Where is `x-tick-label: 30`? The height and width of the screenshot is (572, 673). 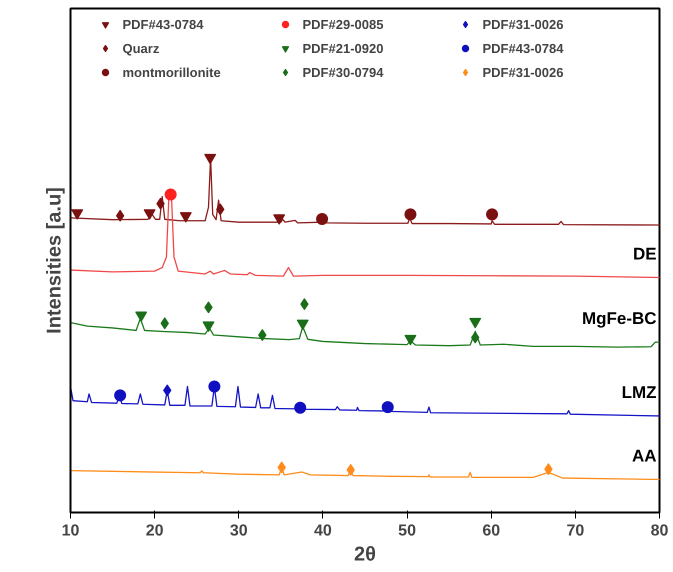 x-tick-label: 30 is located at coordinates (239, 531).